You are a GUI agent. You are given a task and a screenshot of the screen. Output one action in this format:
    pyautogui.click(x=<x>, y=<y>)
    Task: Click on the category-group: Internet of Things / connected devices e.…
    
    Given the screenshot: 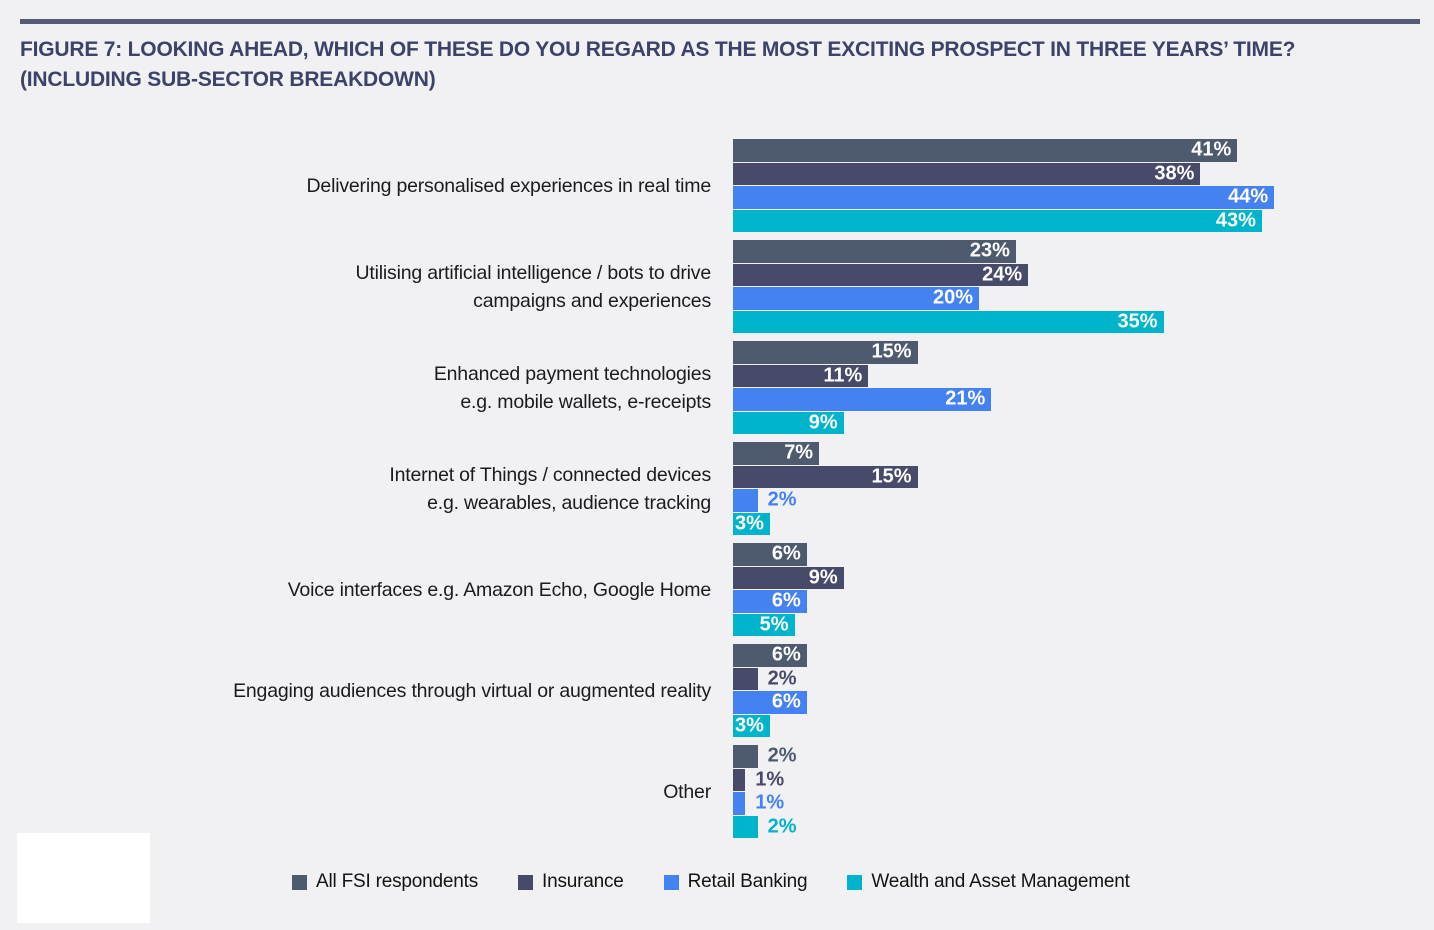 What is the action you would take?
    pyautogui.click(x=717, y=488)
    